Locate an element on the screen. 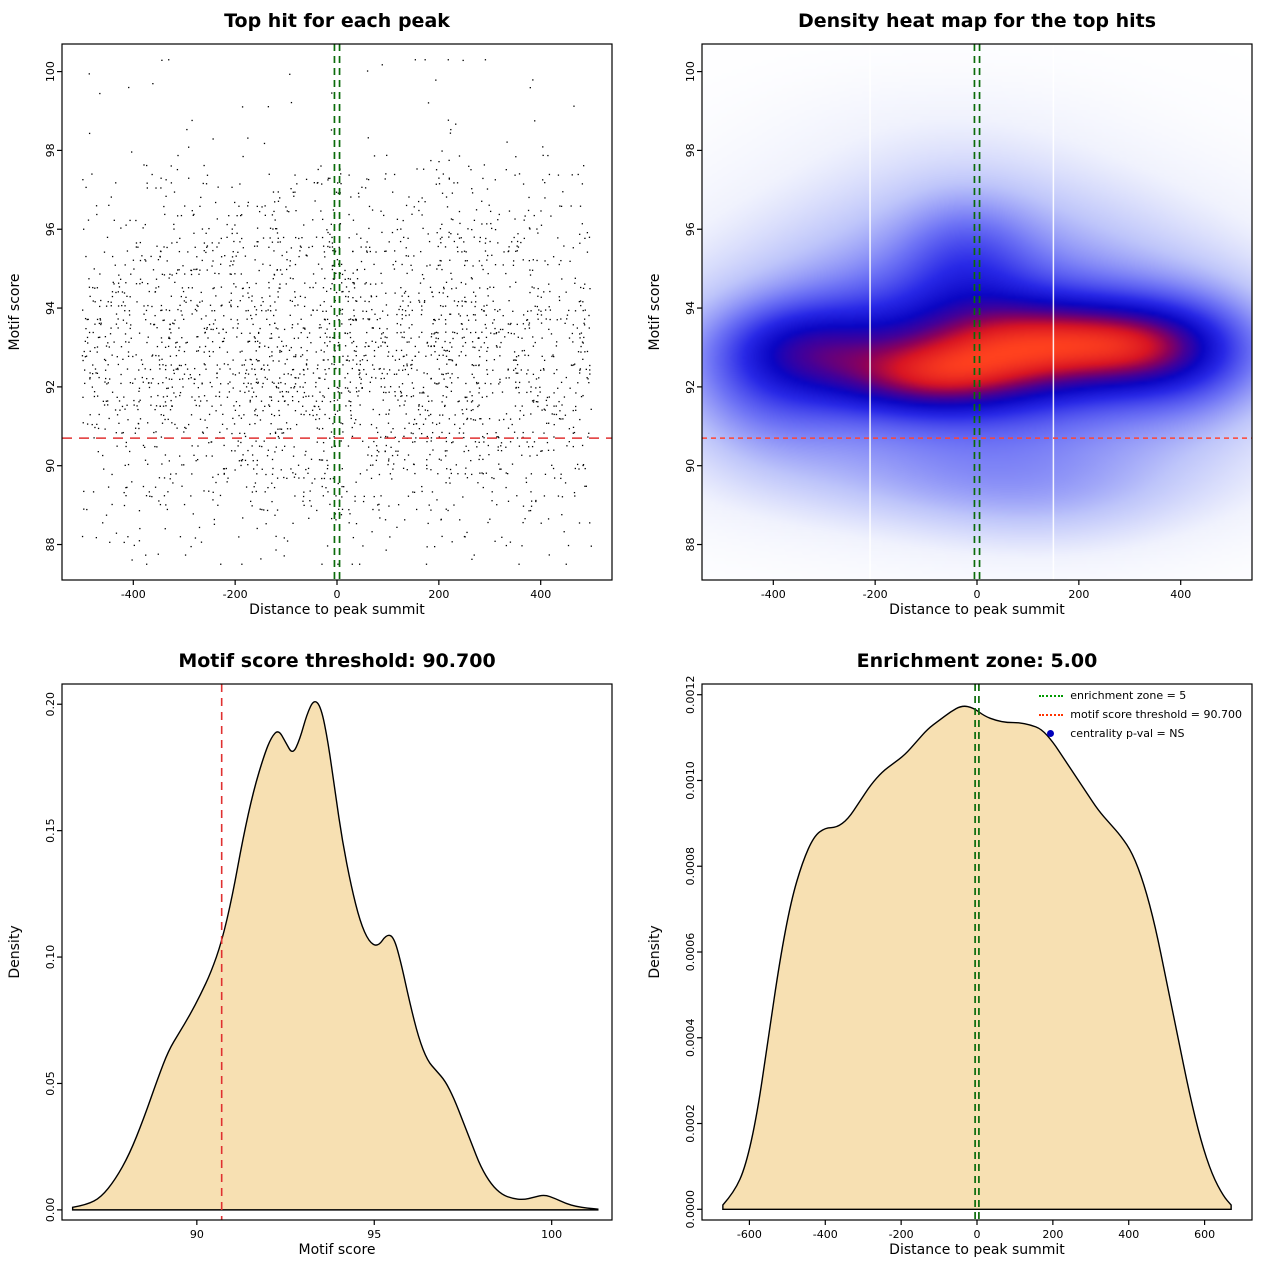 This screenshot has width=1280, height=1280. legend-item-enrichment-zone: enrichment zone = 5 is located at coordinates (1140, 695).